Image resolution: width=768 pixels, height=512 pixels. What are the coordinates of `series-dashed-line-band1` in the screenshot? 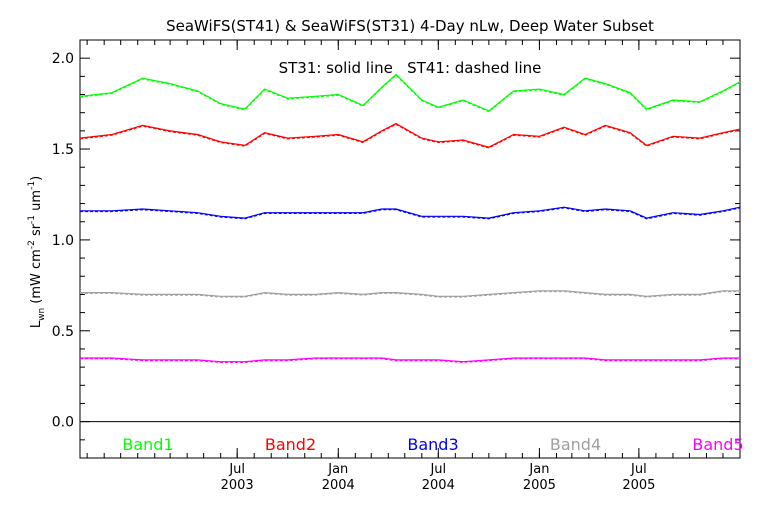 It's located at (410, 93).